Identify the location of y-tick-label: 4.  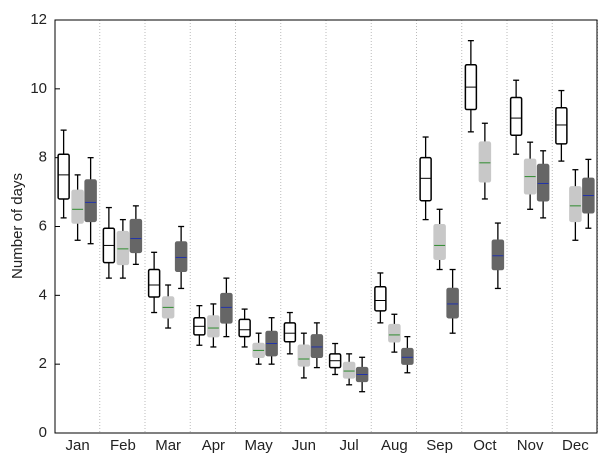
(43, 294).